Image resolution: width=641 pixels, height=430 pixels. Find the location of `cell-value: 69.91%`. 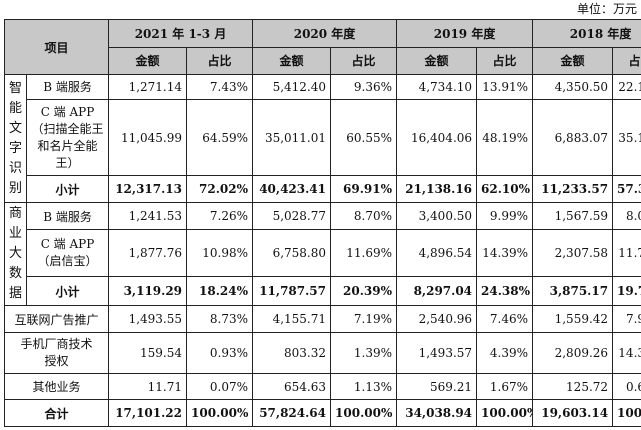

cell-value: 69.91% is located at coordinates (364, 189).